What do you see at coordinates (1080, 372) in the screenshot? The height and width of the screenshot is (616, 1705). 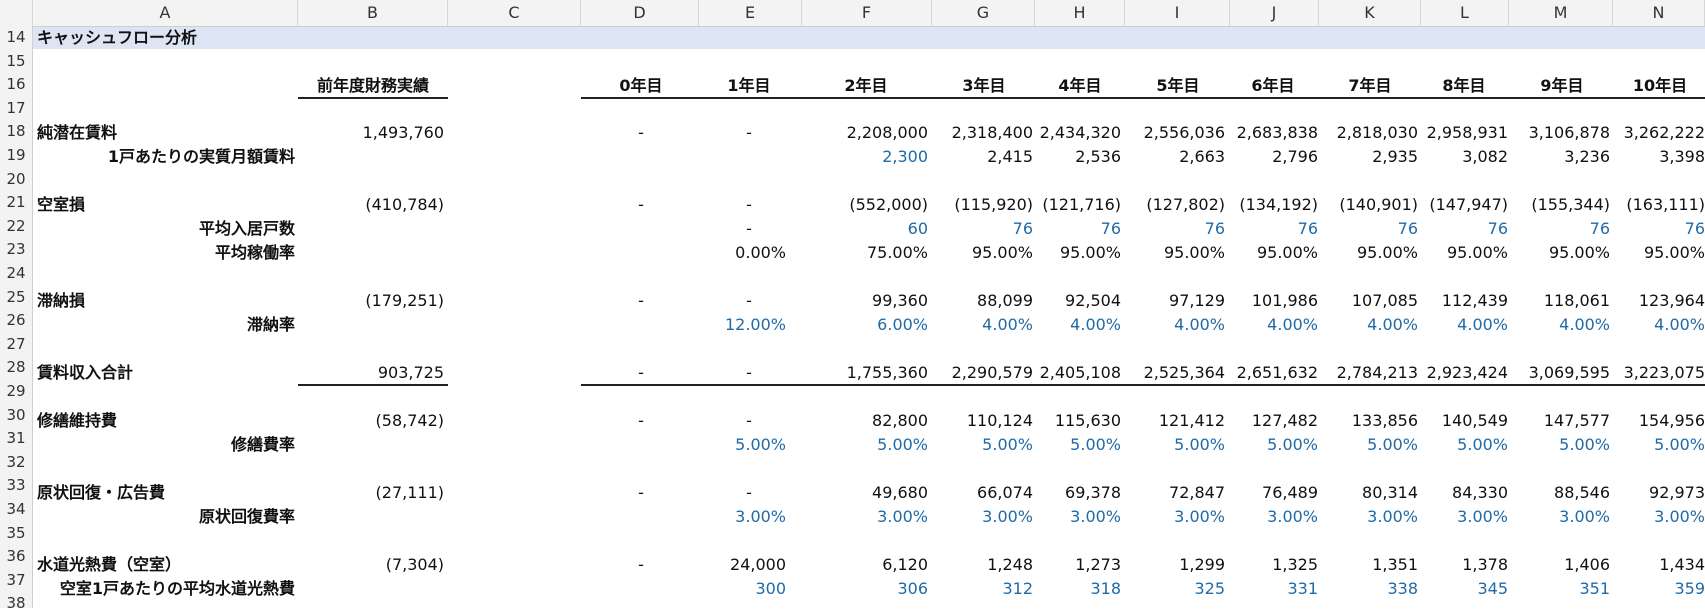 I see `year-value-cell: 2,405,108` at bounding box center [1080, 372].